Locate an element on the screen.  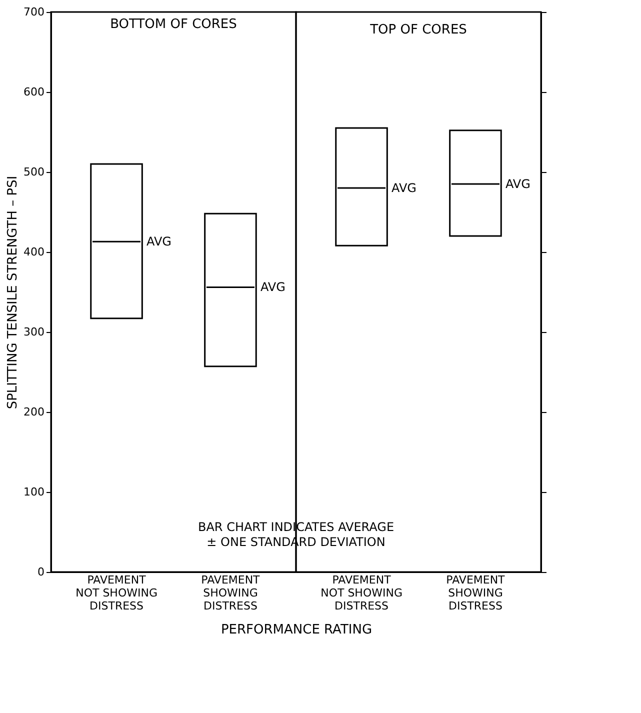
y-tick-label: 700 is located at coordinates (34, 12).